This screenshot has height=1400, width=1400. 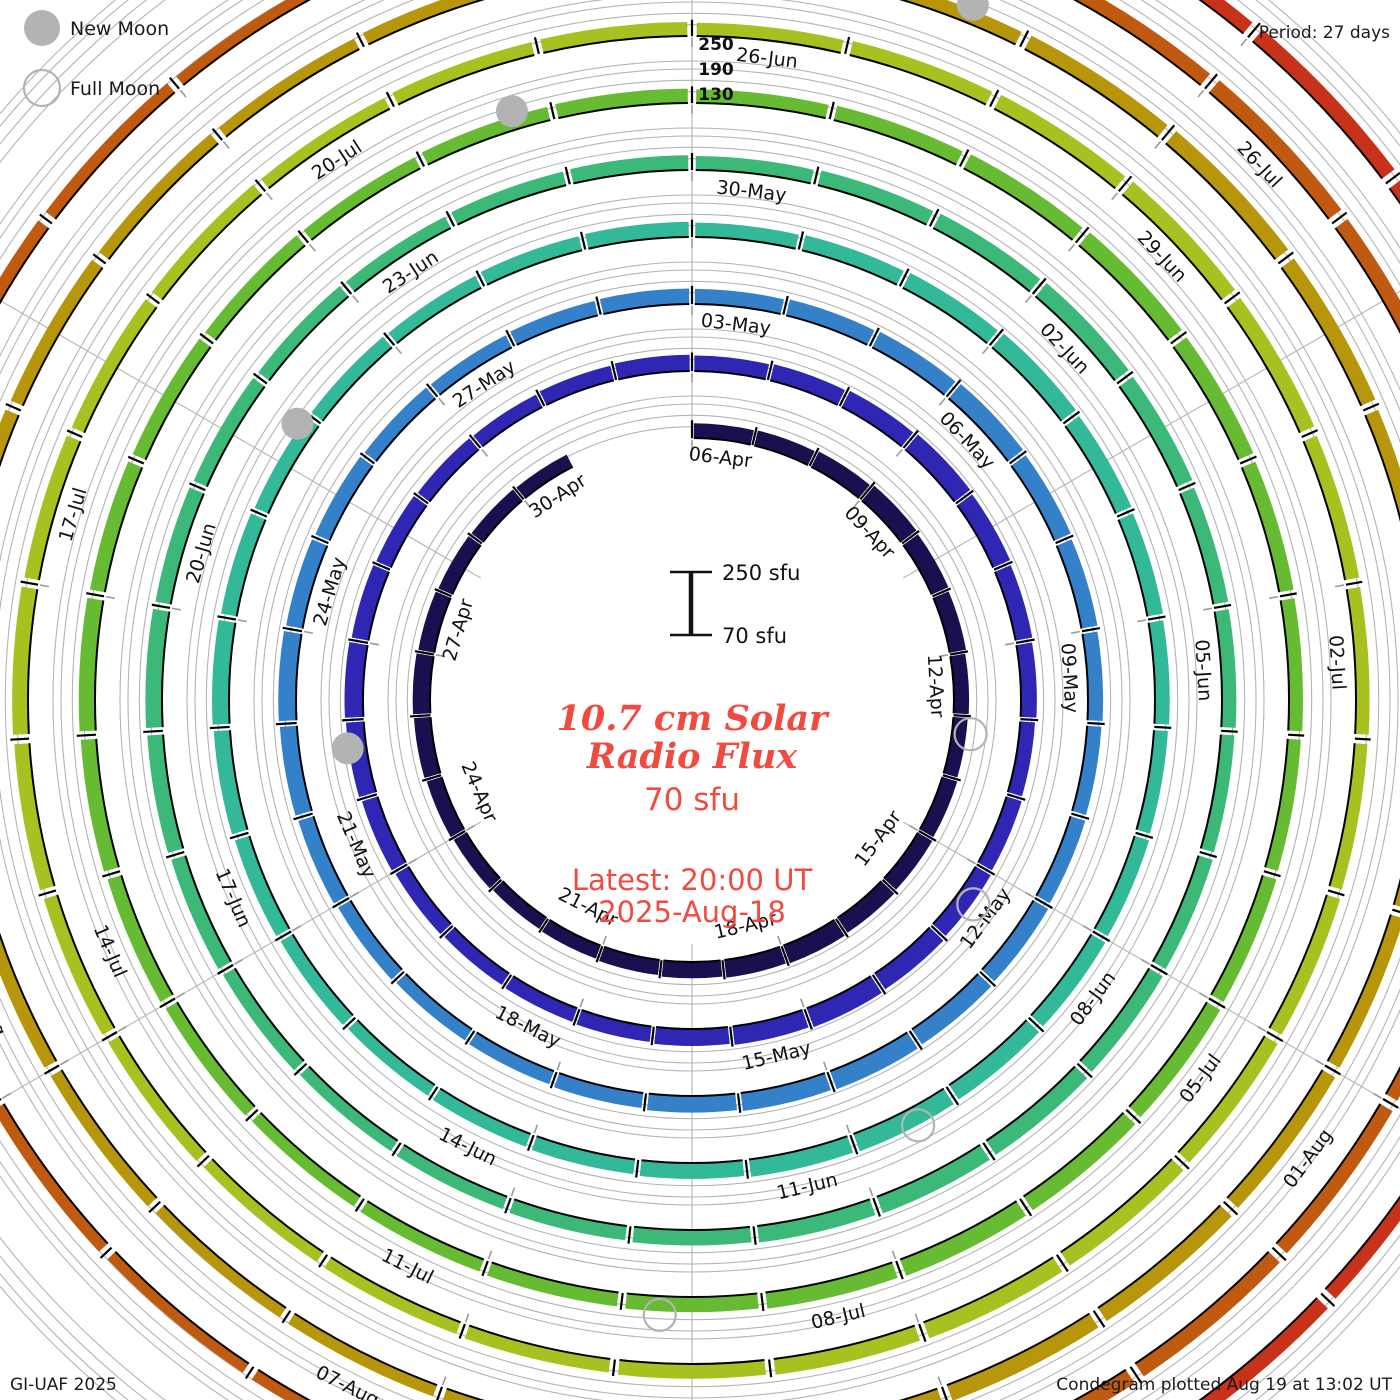 What do you see at coordinates (936, 686) in the screenshot?
I see `date-label: 12-Apr` at bounding box center [936, 686].